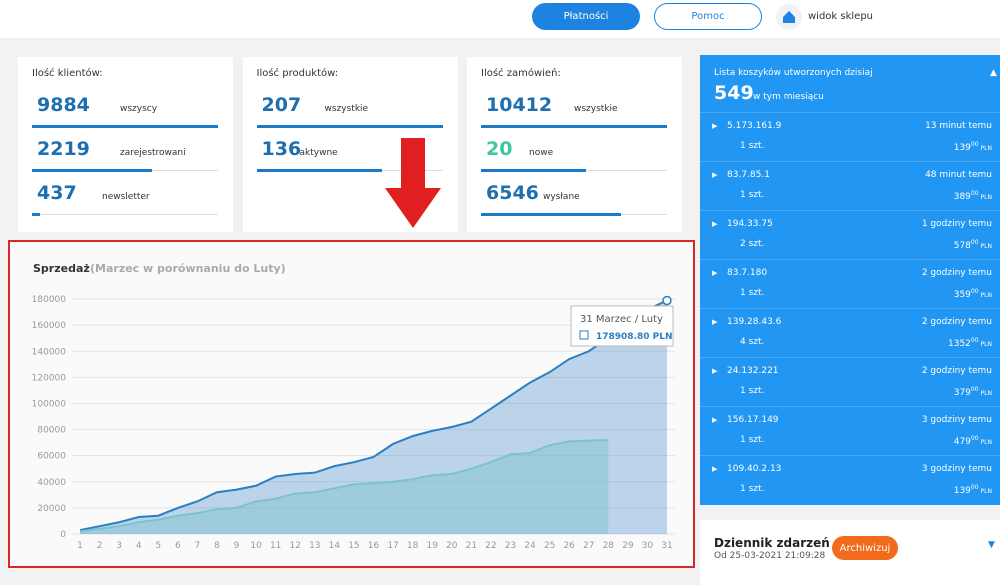 The image size is (1000, 585). What do you see at coordinates (958, 126) in the screenshot?
I see `cart-time: 13 minut temu` at bounding box center [958, 126].